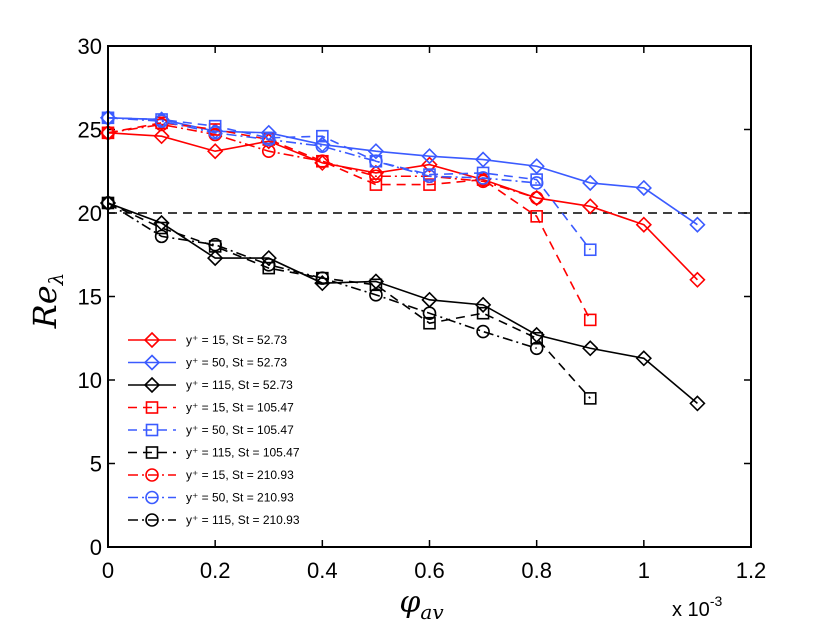  What do you see at coordinates (90, 213) in the screenshot?
I see `y-tick-label: 20` at bounding box center [90, 213].